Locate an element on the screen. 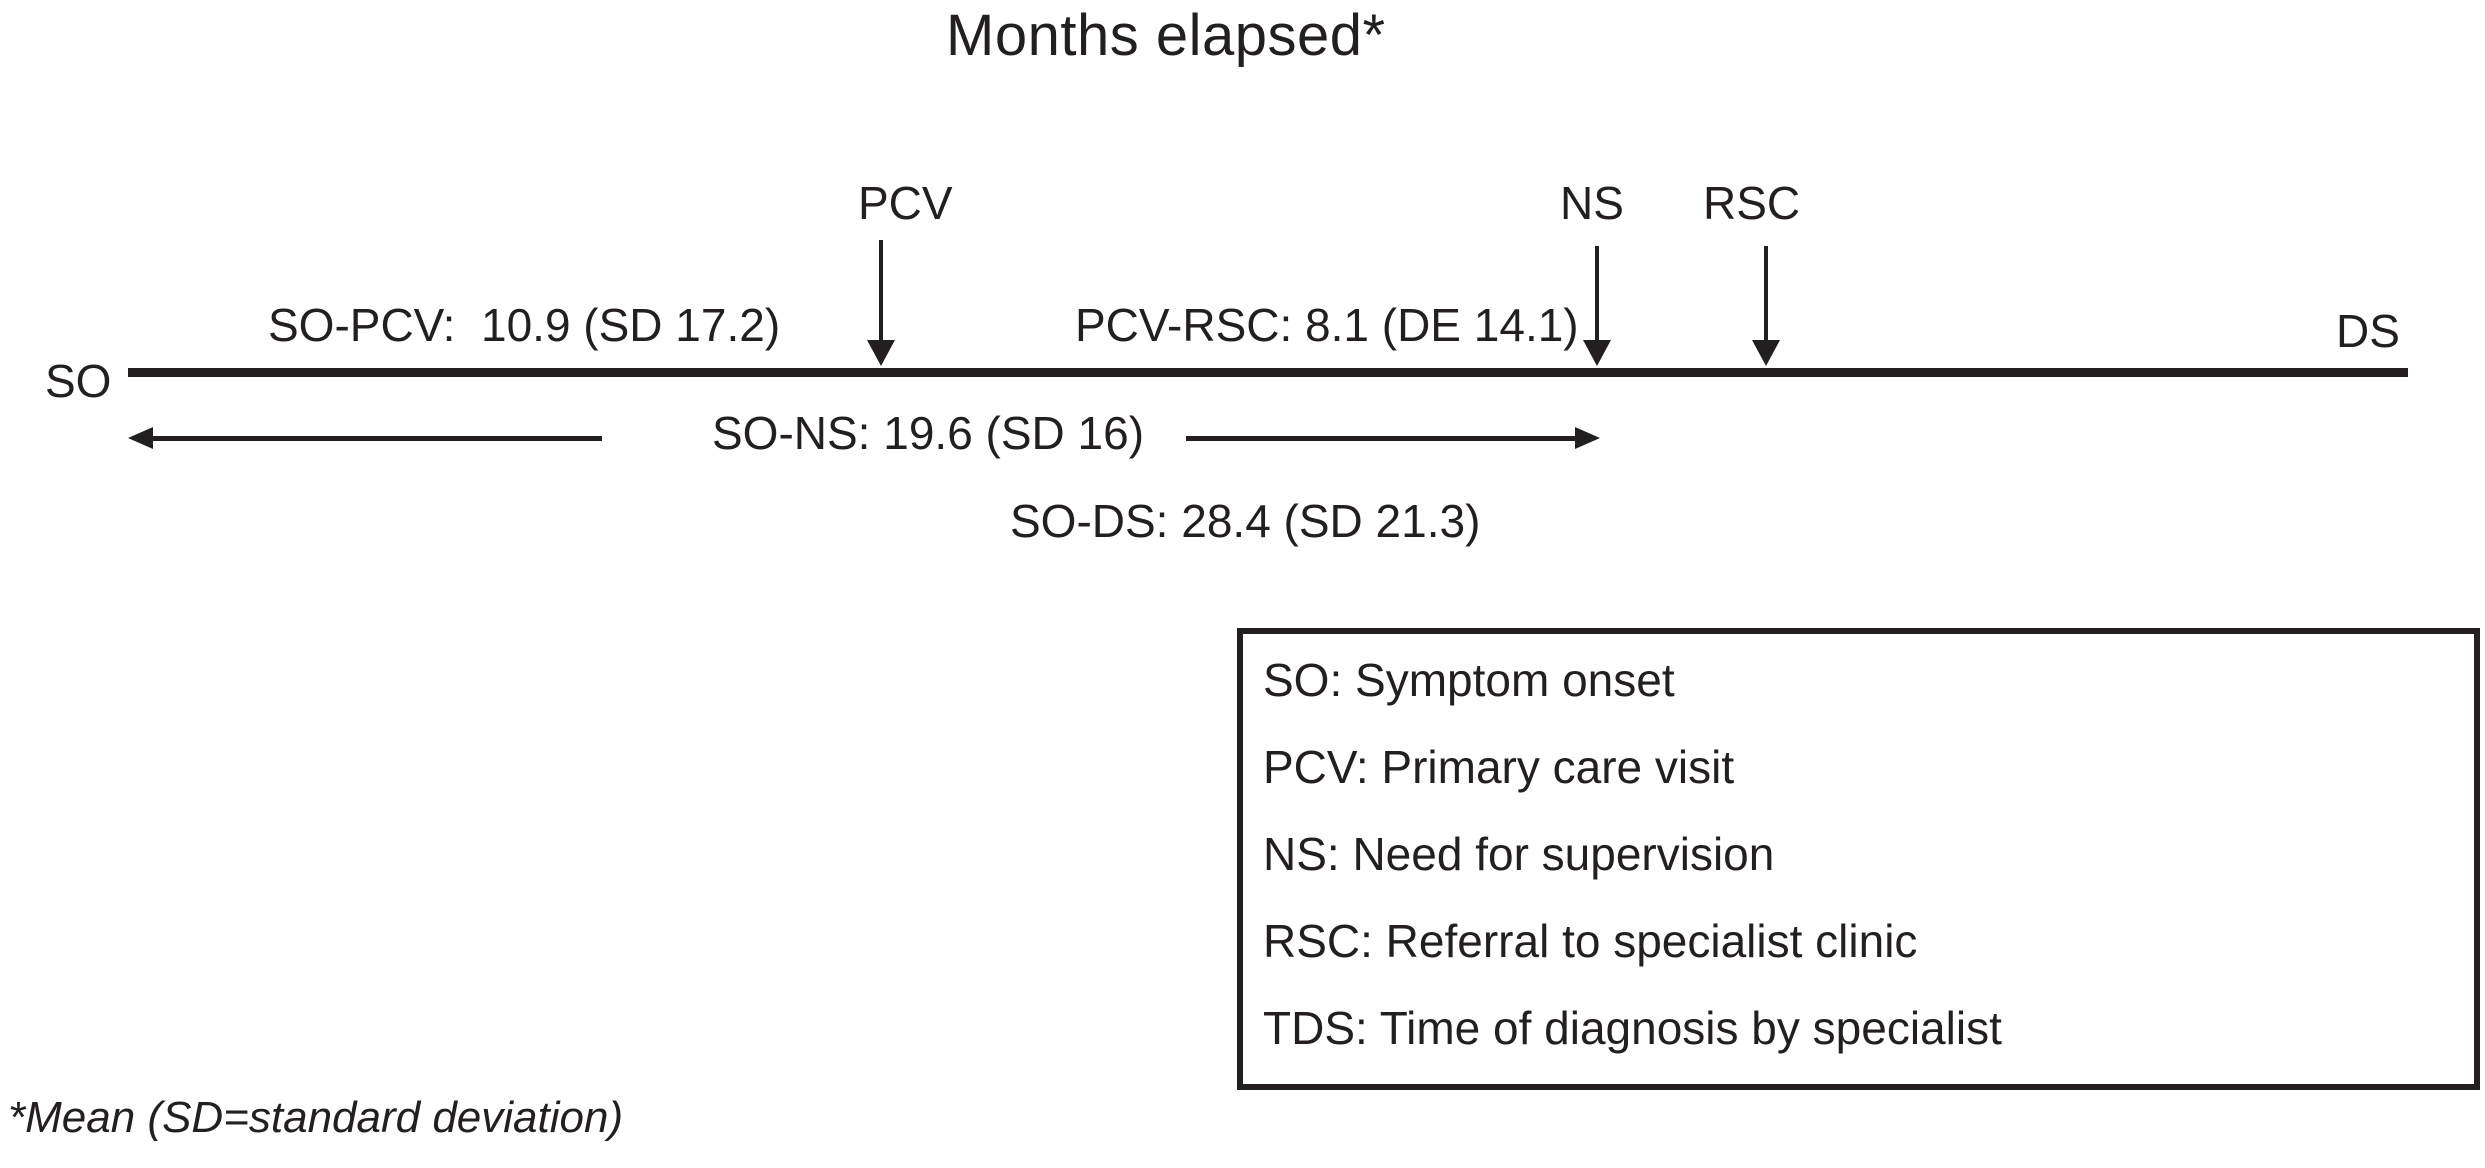  pcv-down-arrow-icon is located at coordinates (881, 292).